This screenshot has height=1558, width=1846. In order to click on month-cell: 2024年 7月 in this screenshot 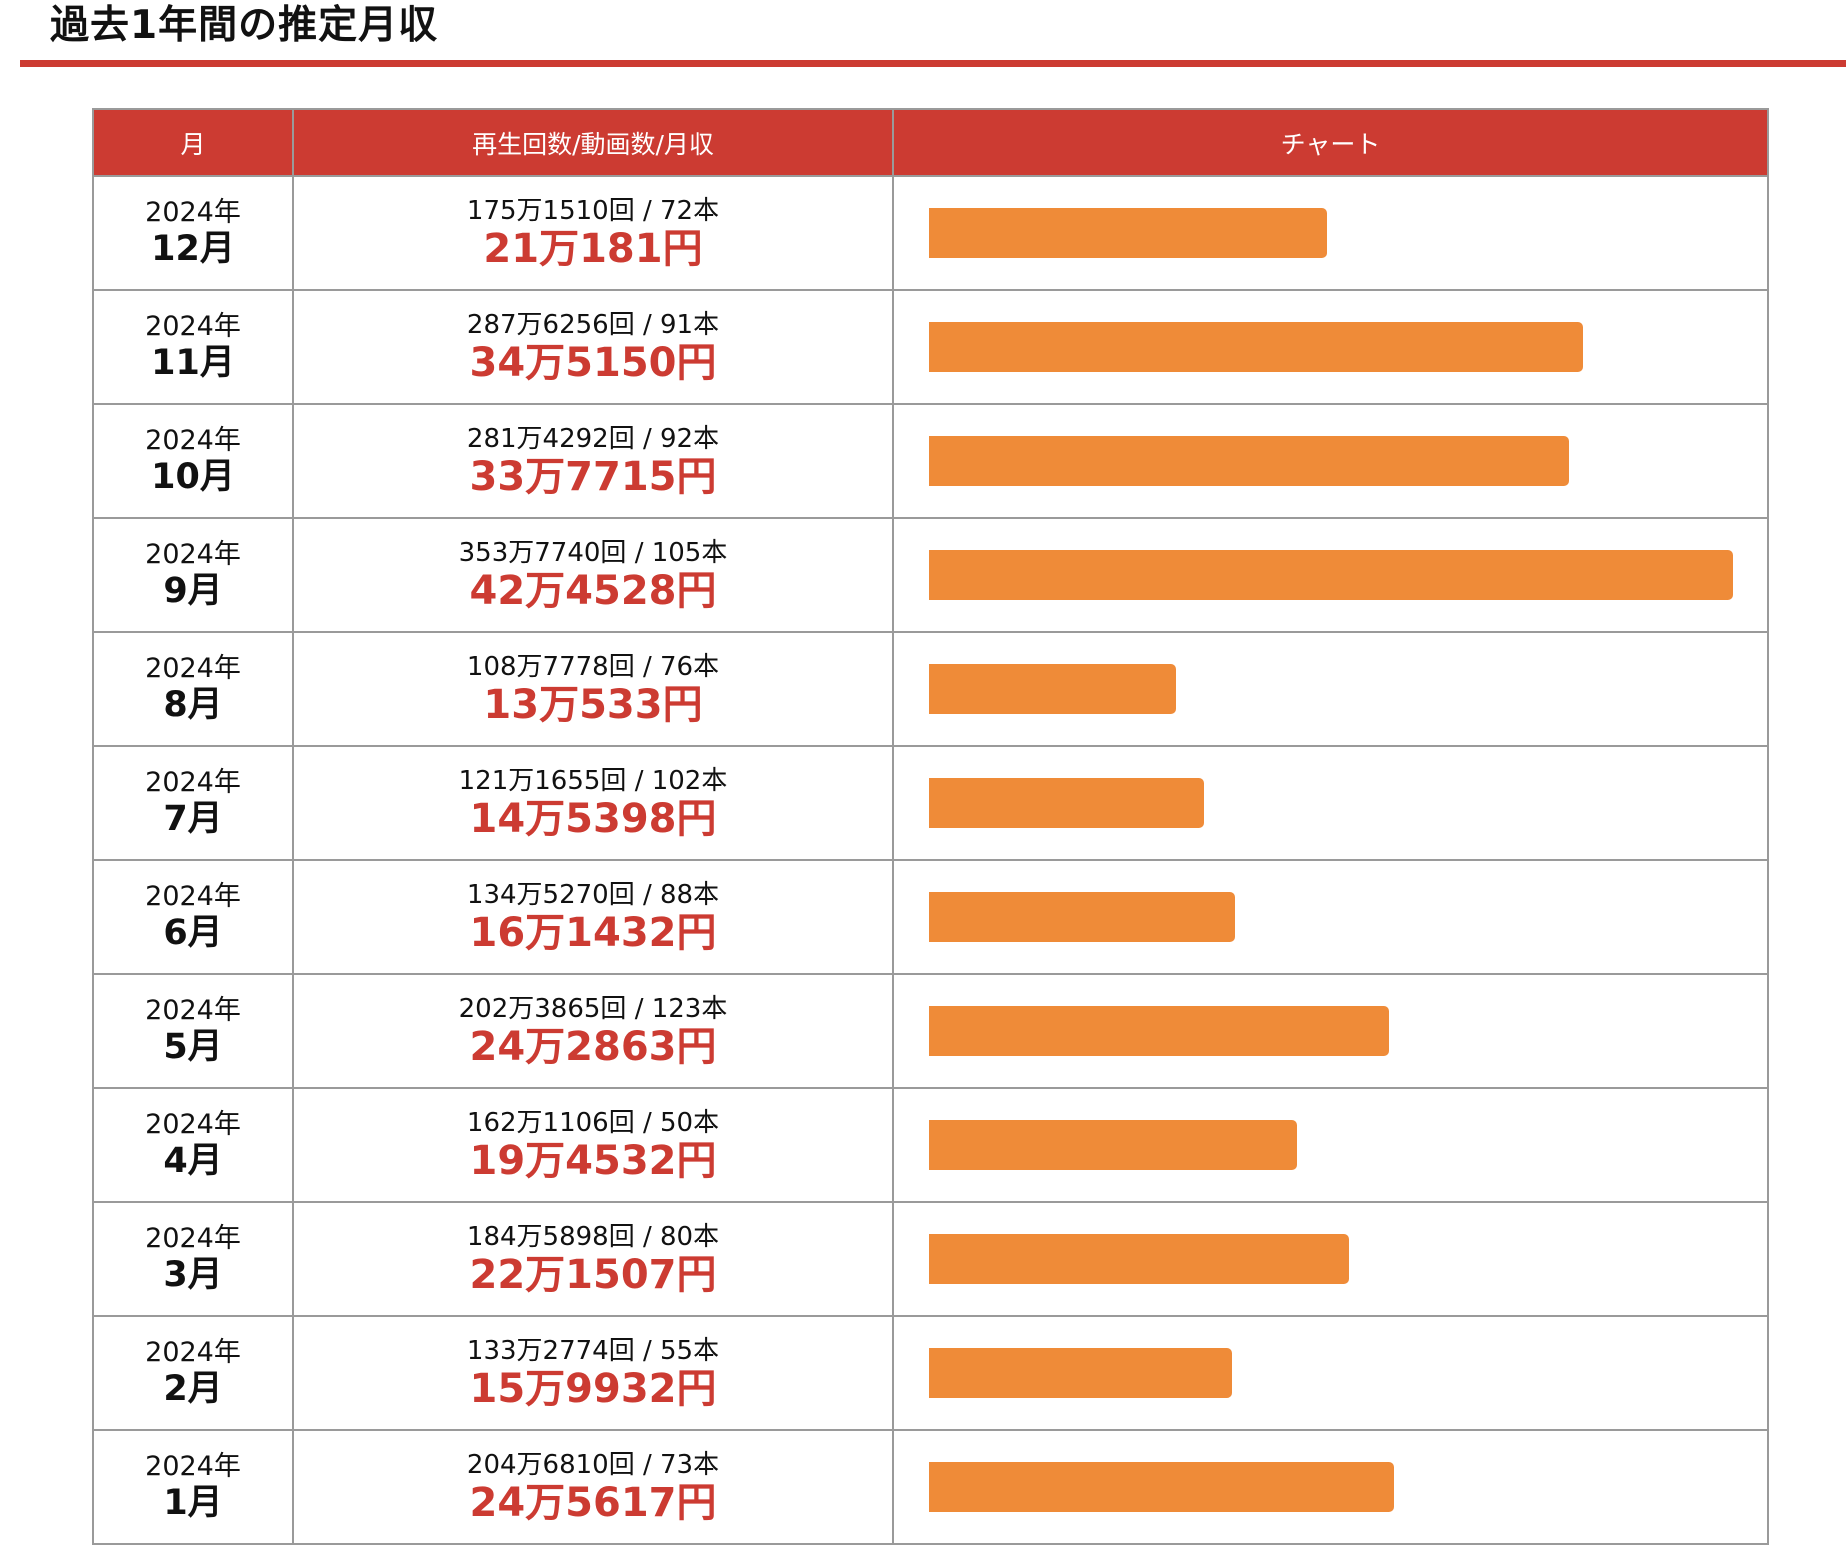, I will do `click(193, 803)`.